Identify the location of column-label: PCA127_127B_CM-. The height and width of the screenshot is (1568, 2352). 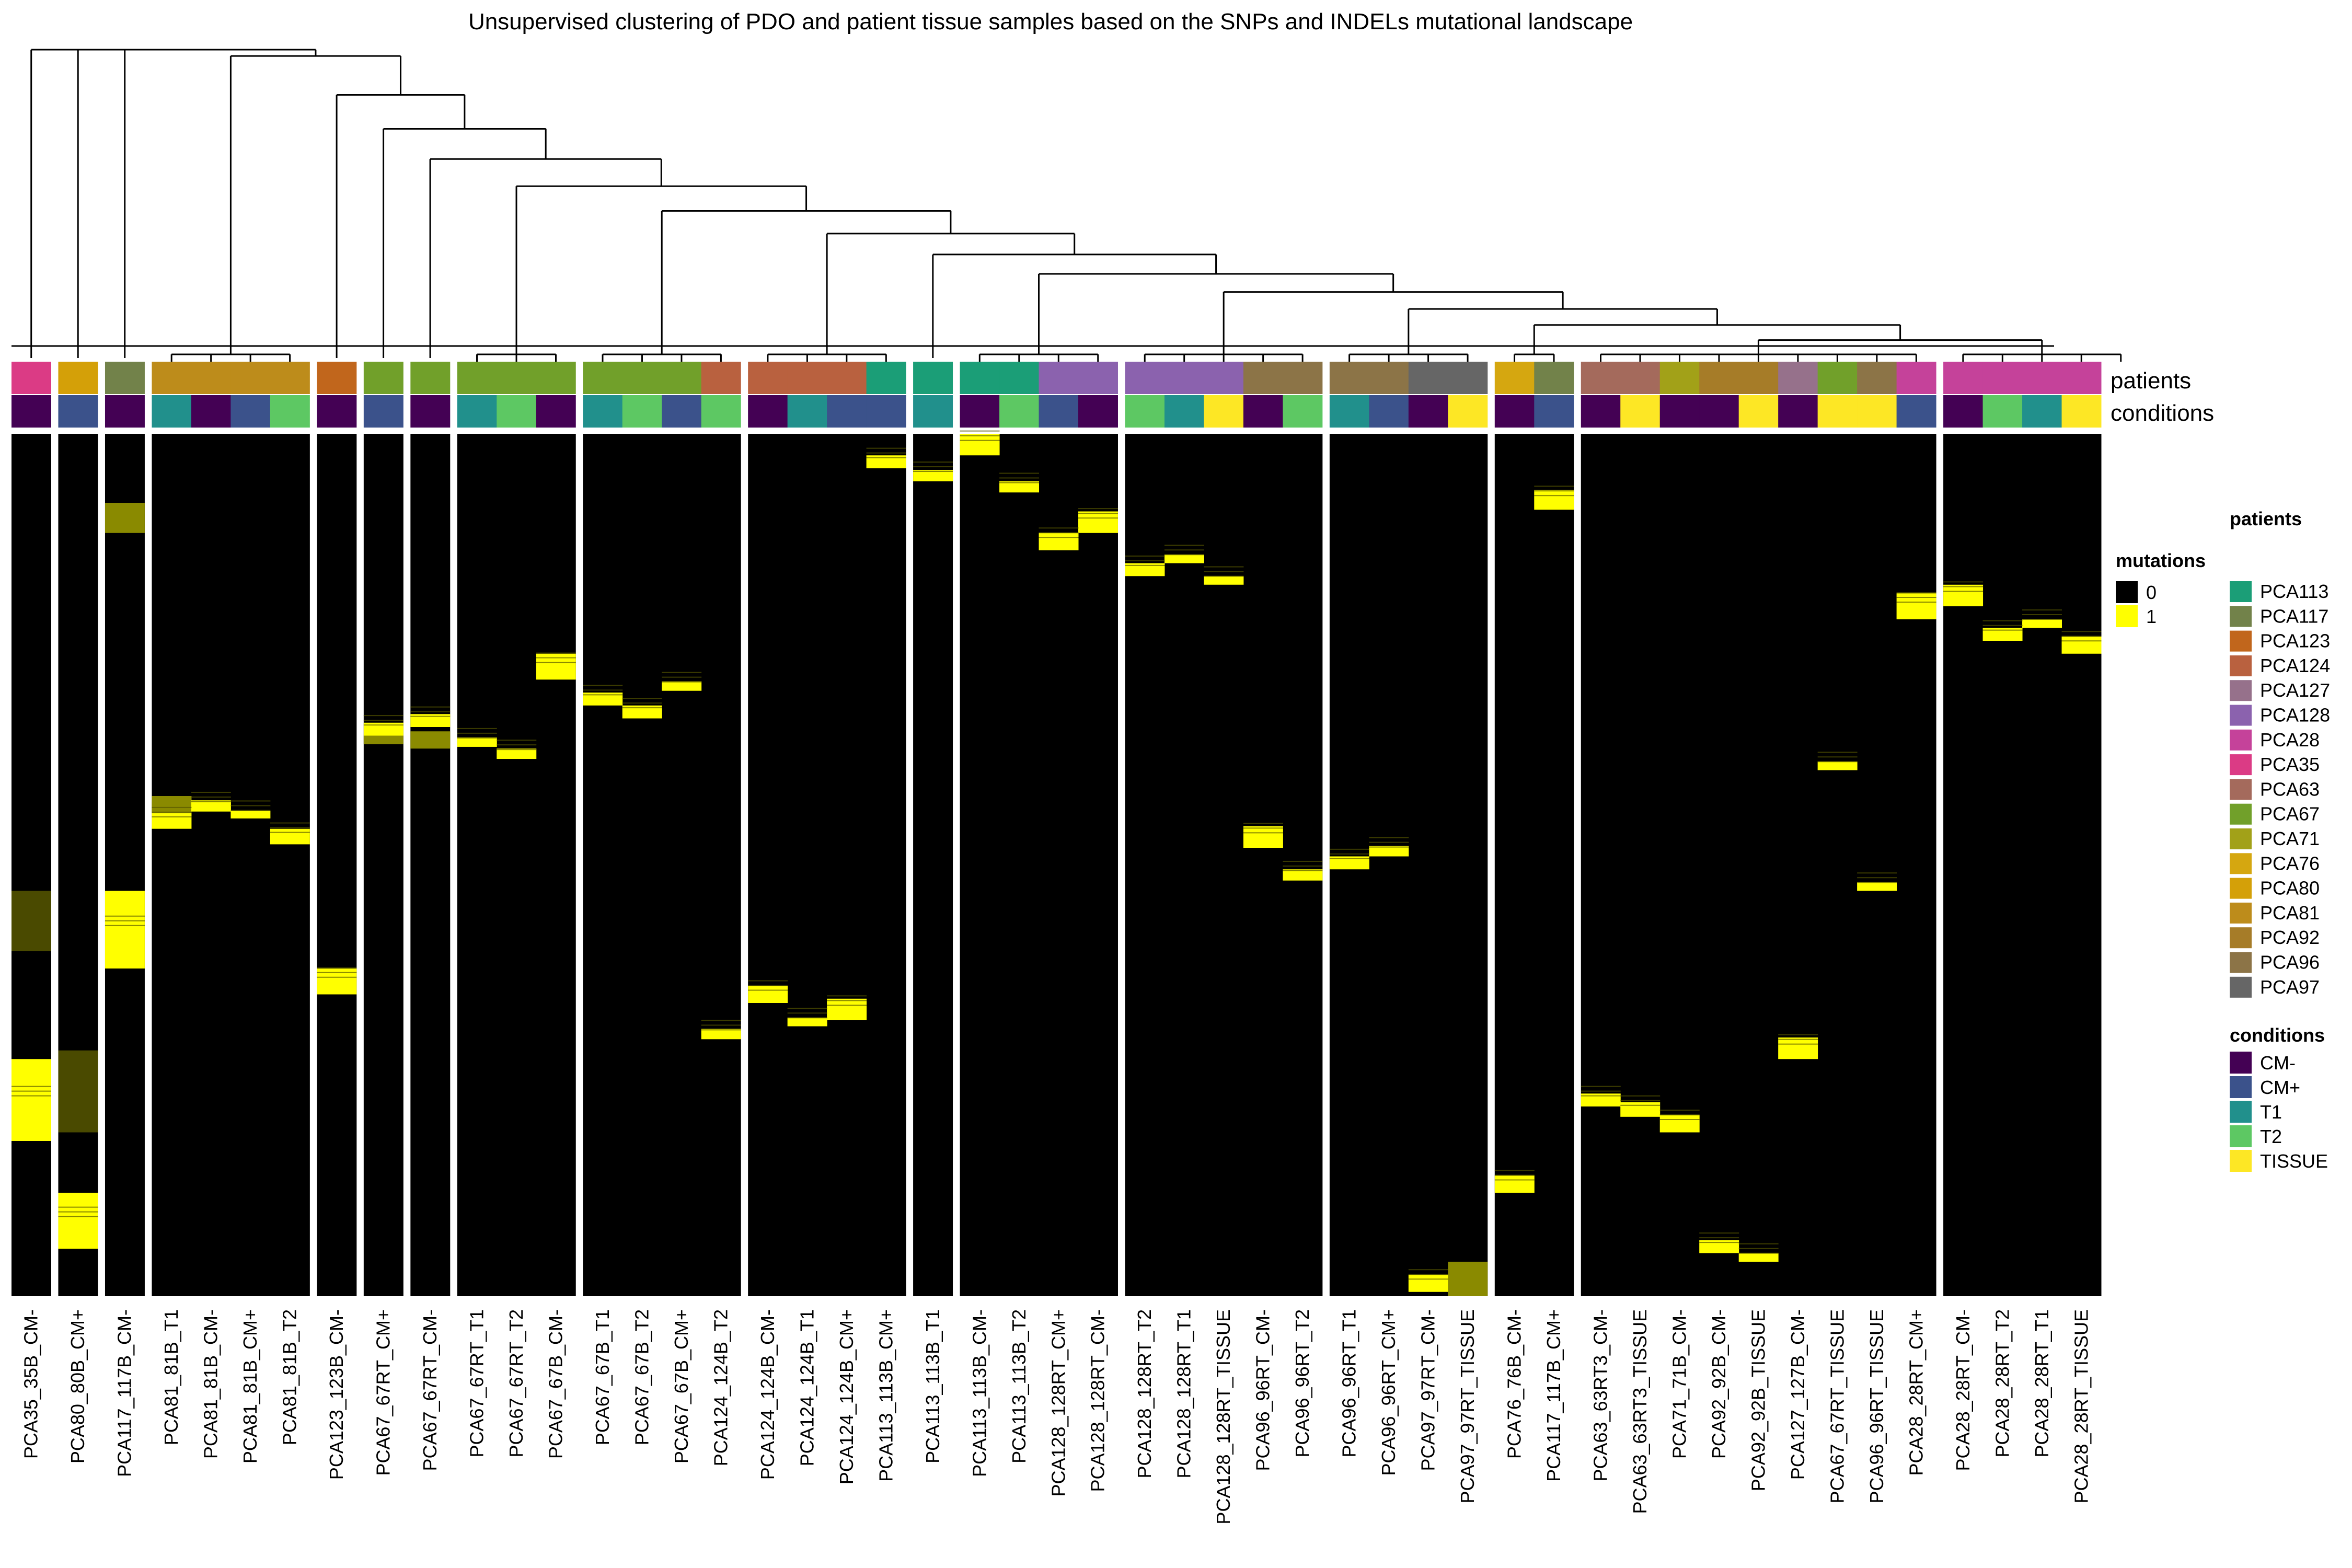
(1797, 1394).